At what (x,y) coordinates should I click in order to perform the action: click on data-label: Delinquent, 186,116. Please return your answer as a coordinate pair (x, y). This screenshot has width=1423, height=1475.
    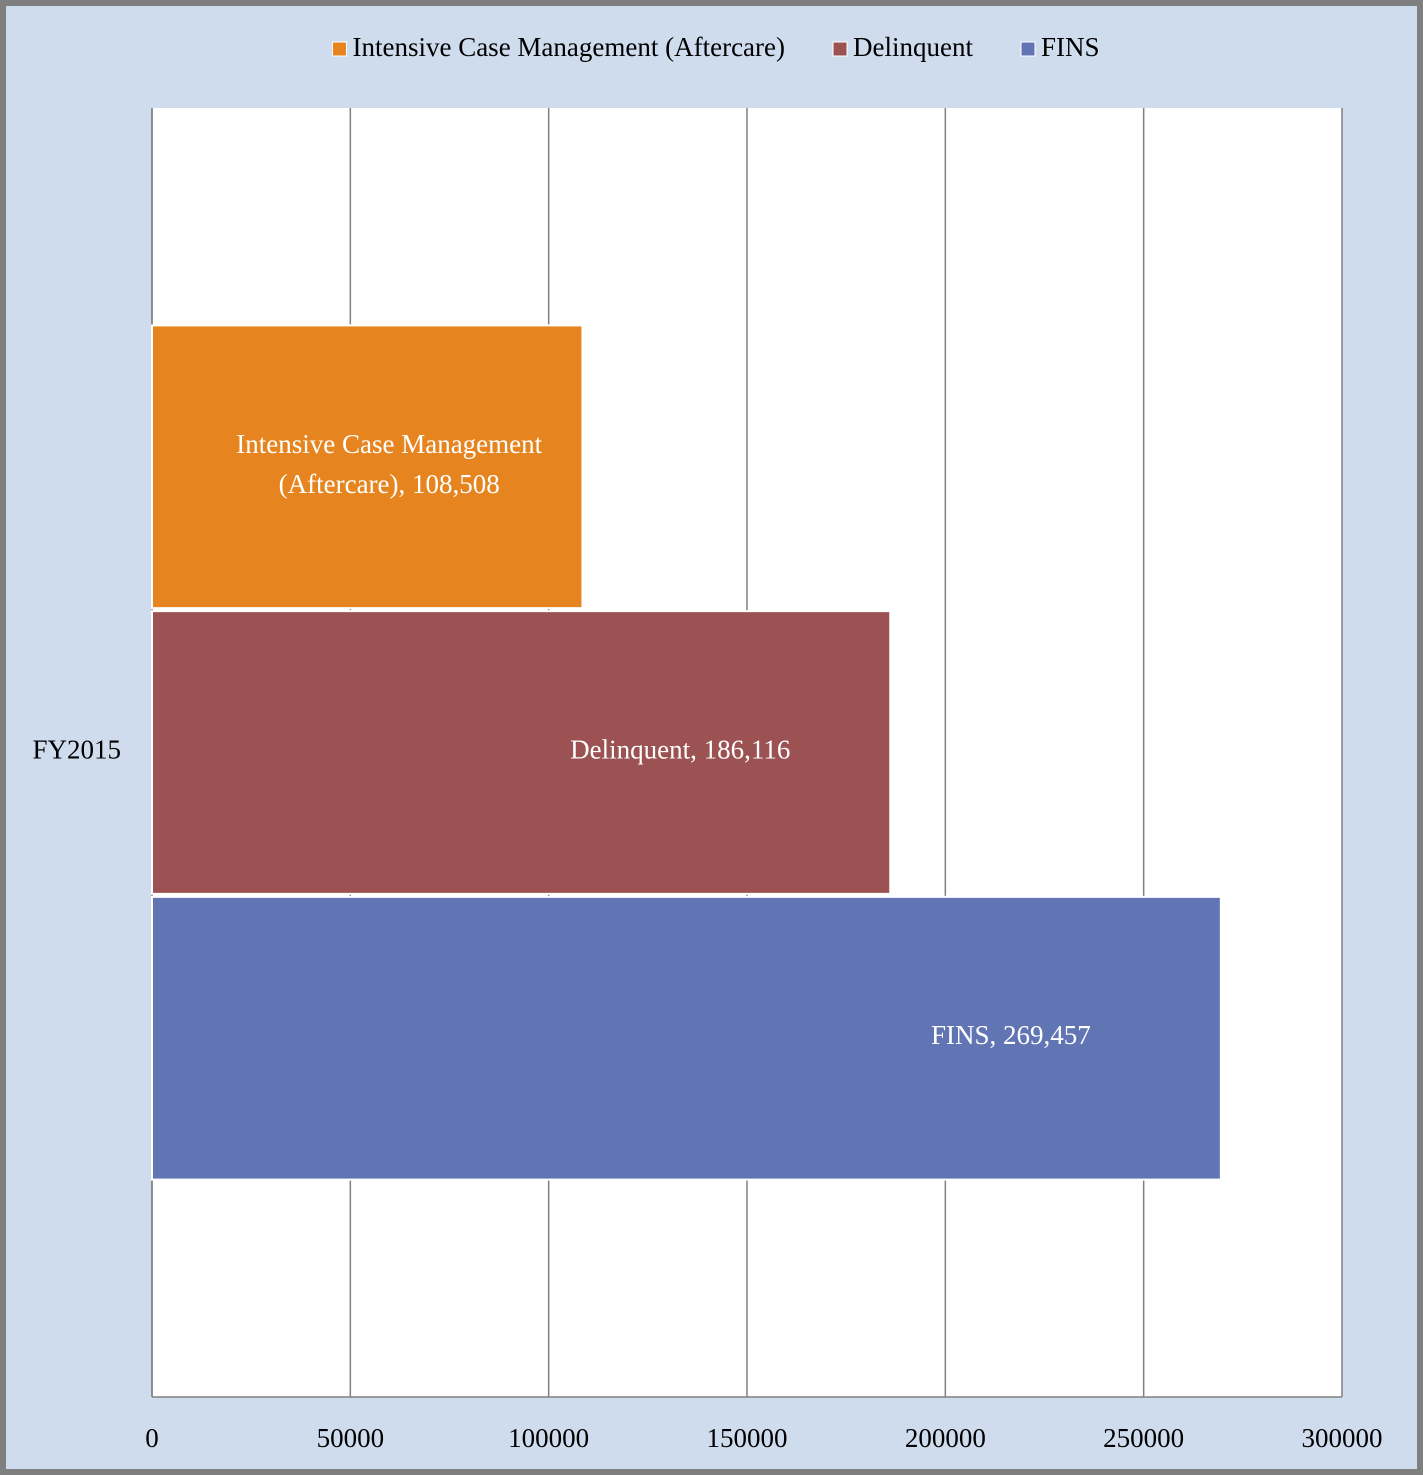
    Looking at the image, I should click on (680, 750).